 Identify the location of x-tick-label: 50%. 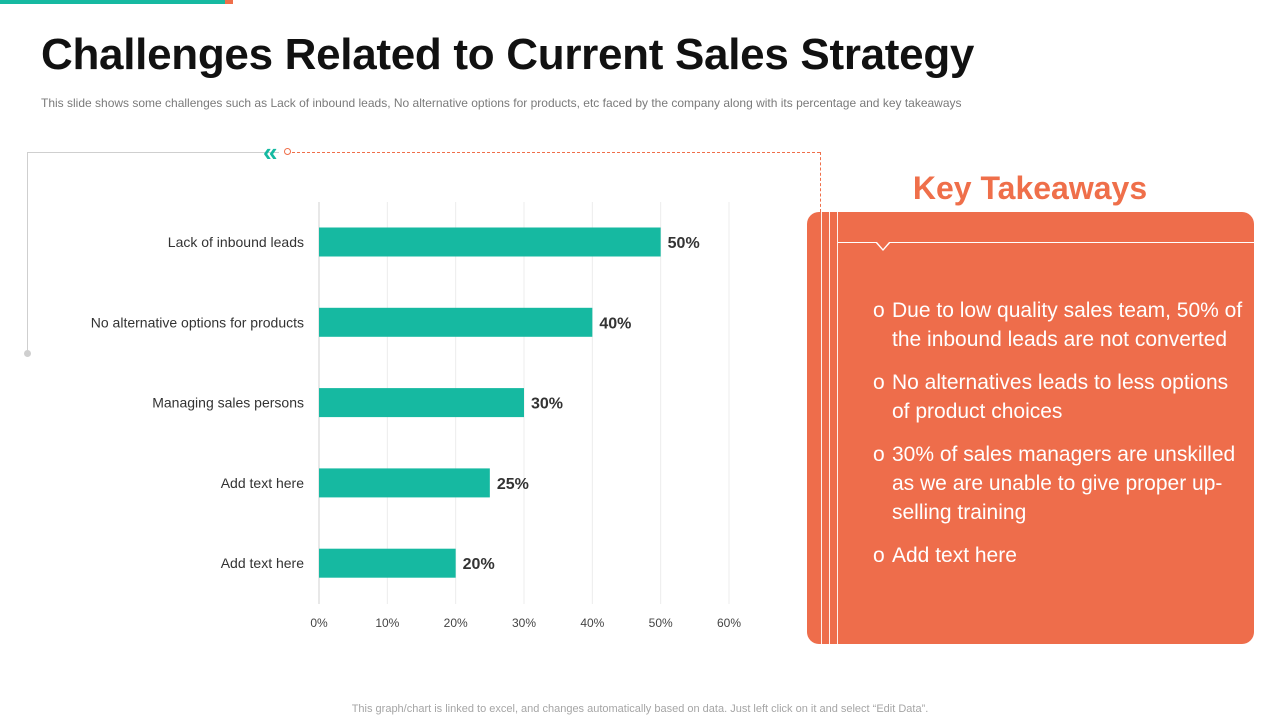
(661, 623).